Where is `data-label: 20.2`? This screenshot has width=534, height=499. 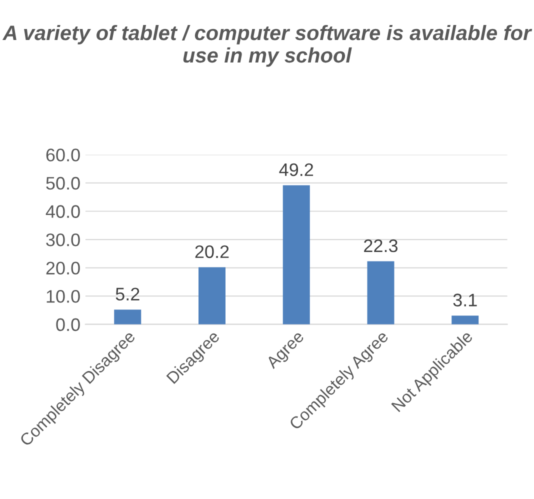 data-label: 20.2 is located at coordinates (212, 251).